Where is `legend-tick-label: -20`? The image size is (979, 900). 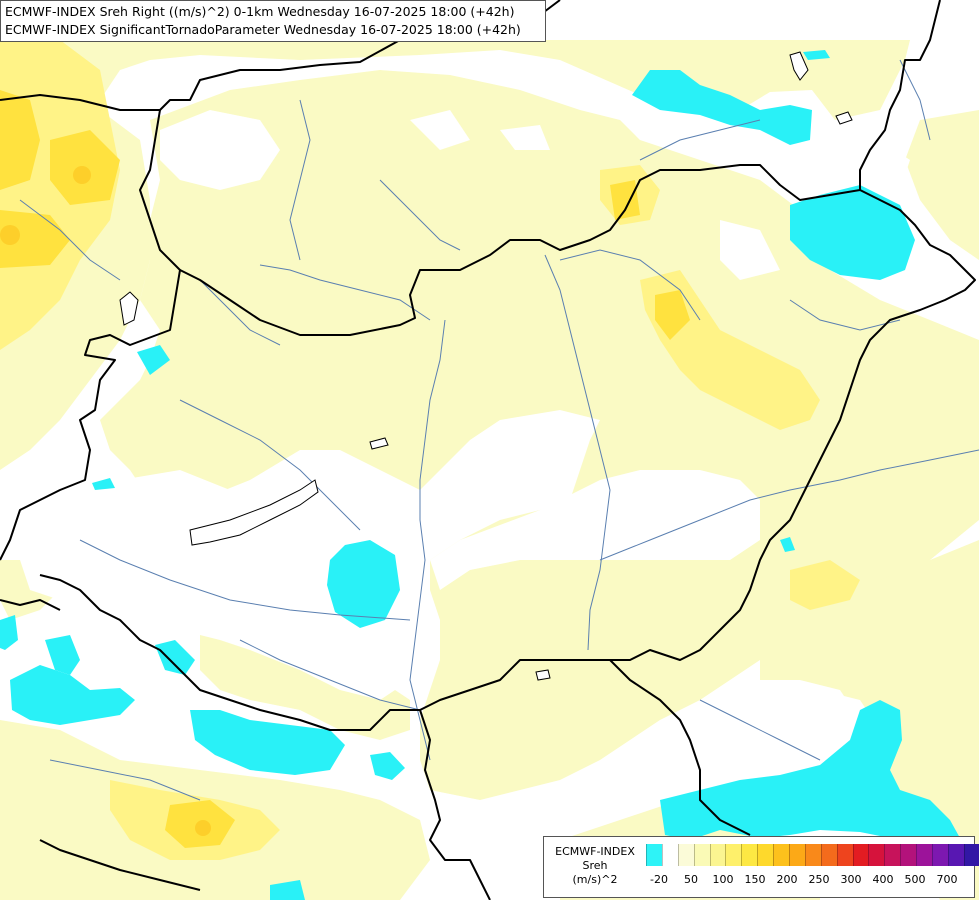
legend-tick-label: -20 is located at coordinates (659, 879).